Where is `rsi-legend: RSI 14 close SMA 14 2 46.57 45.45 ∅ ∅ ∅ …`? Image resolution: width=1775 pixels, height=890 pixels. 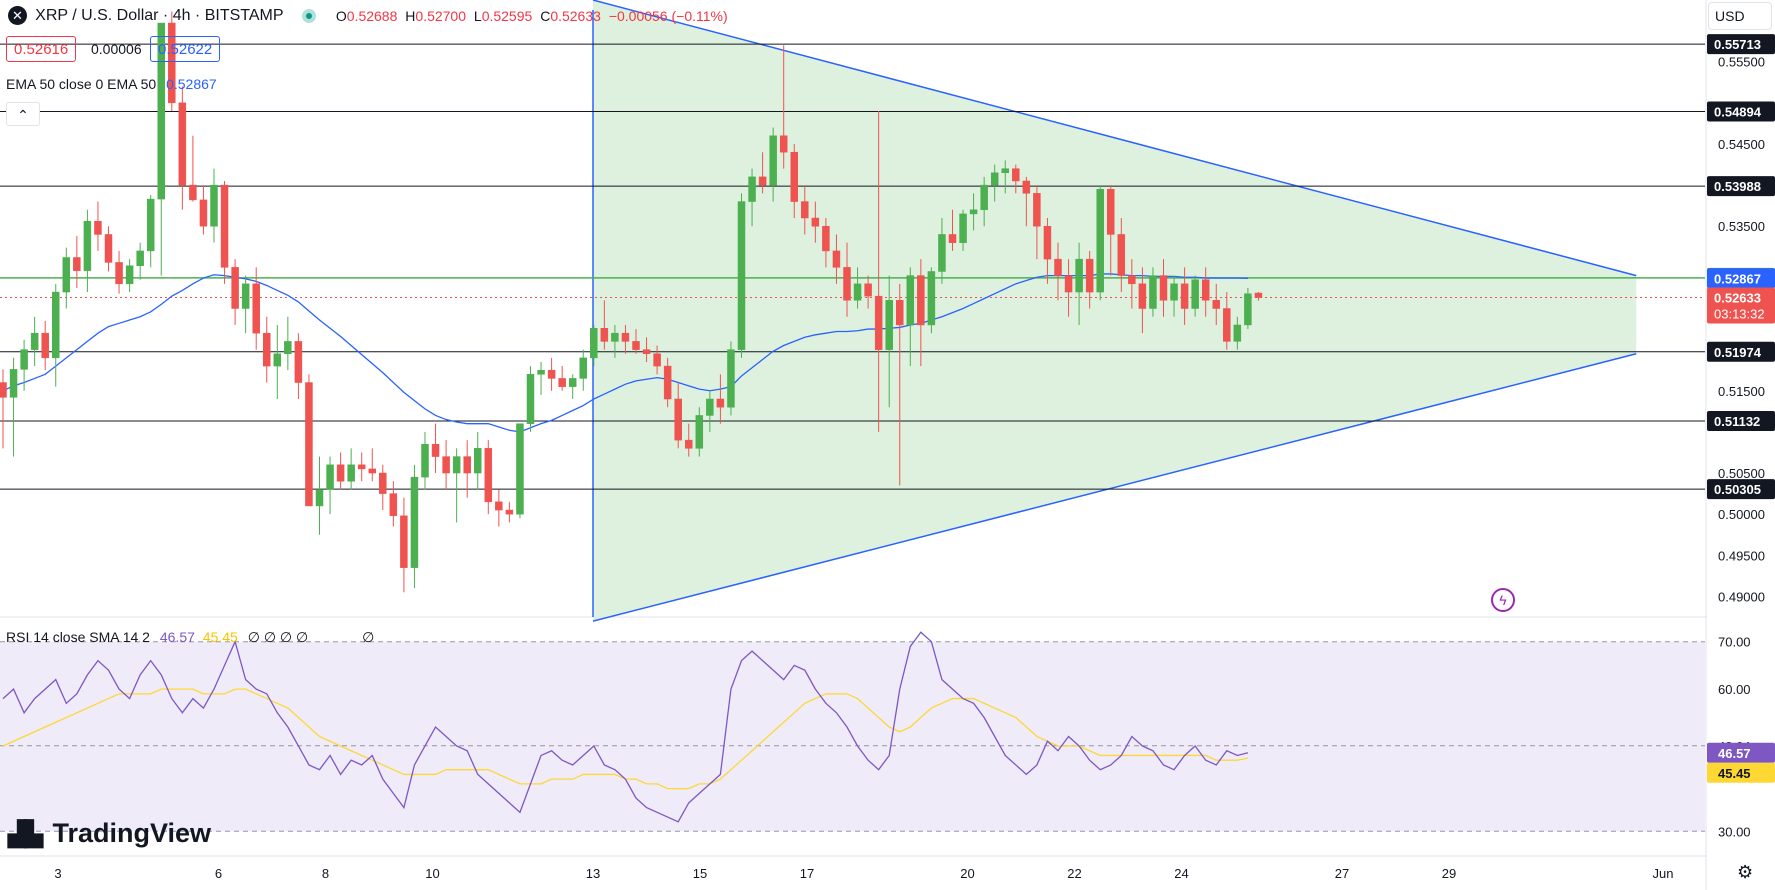 rsi-legend: RSI 14 close SMA 14 2 46.57 45.45 ∅ ∅ ∅ … is located at coordinates (190, 637).